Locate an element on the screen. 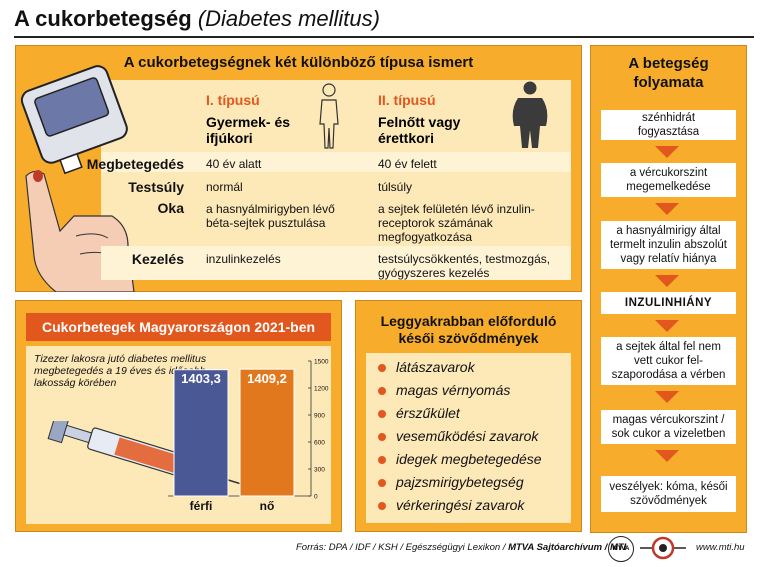 This screenshot has height=567, width=760. bar-nő is located at coordinates (267, 432).